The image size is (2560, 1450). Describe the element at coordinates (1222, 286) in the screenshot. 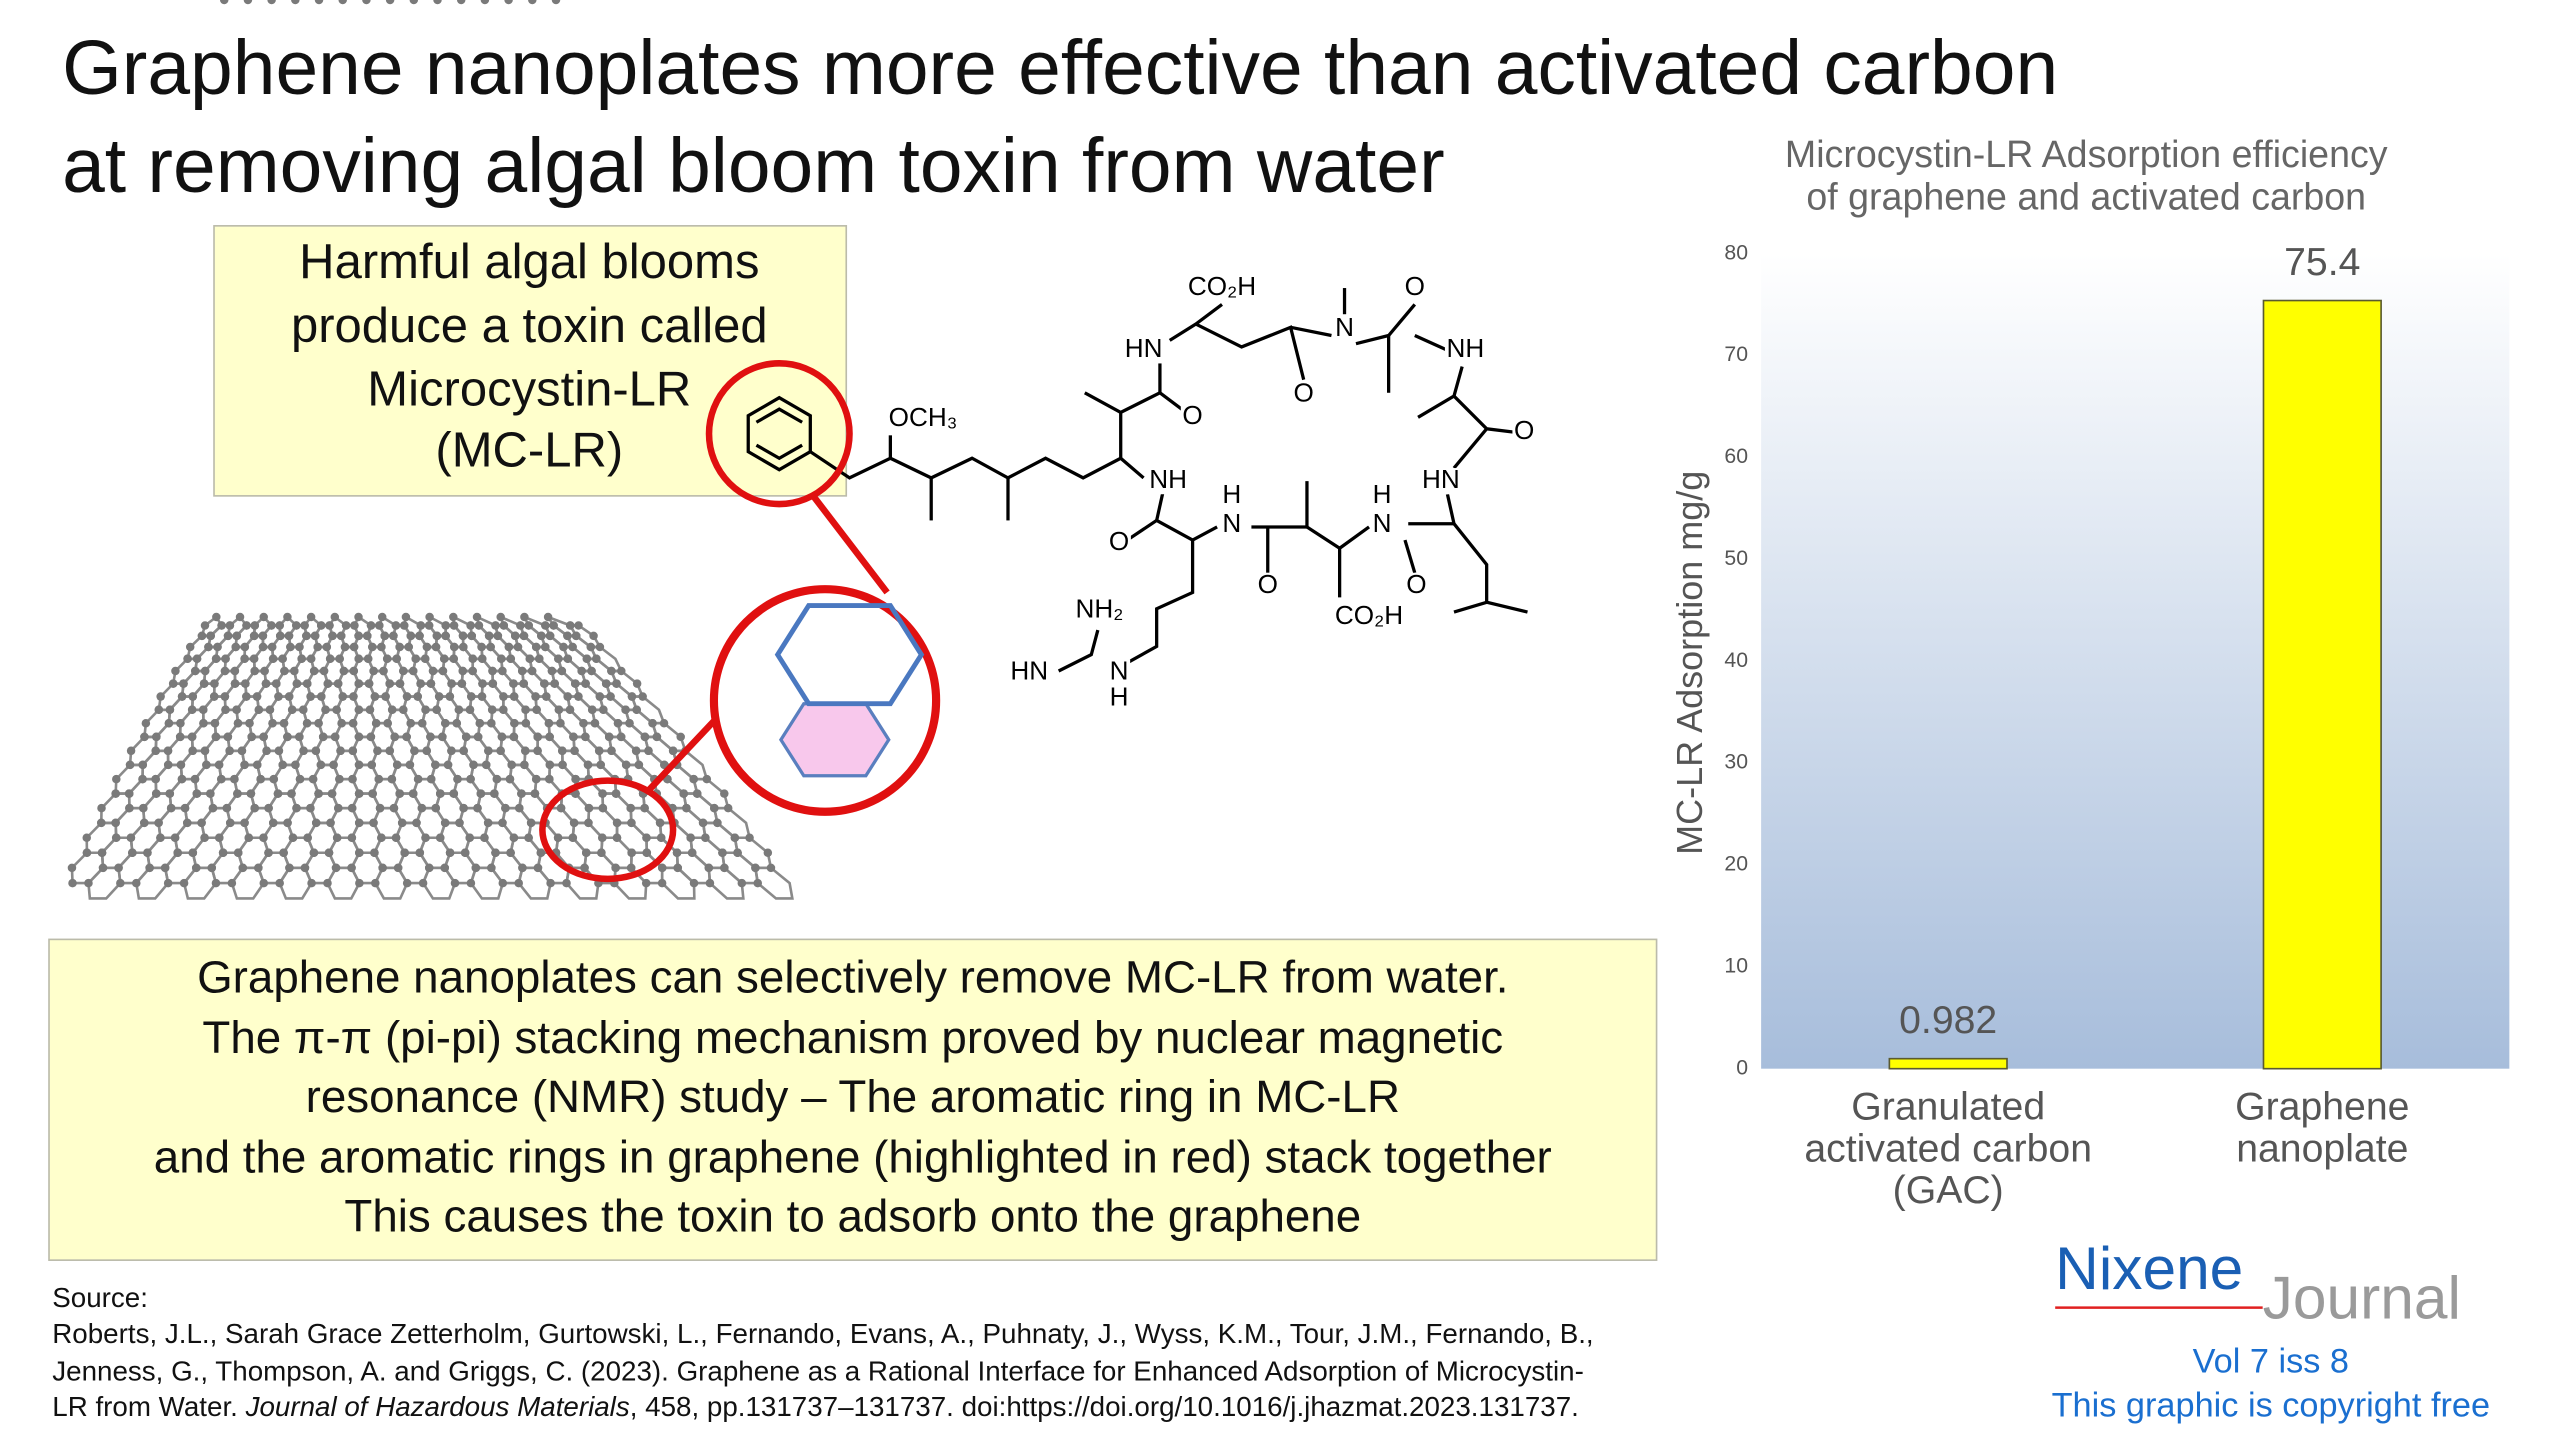

I see `atom-label: CO₂H` at that location.